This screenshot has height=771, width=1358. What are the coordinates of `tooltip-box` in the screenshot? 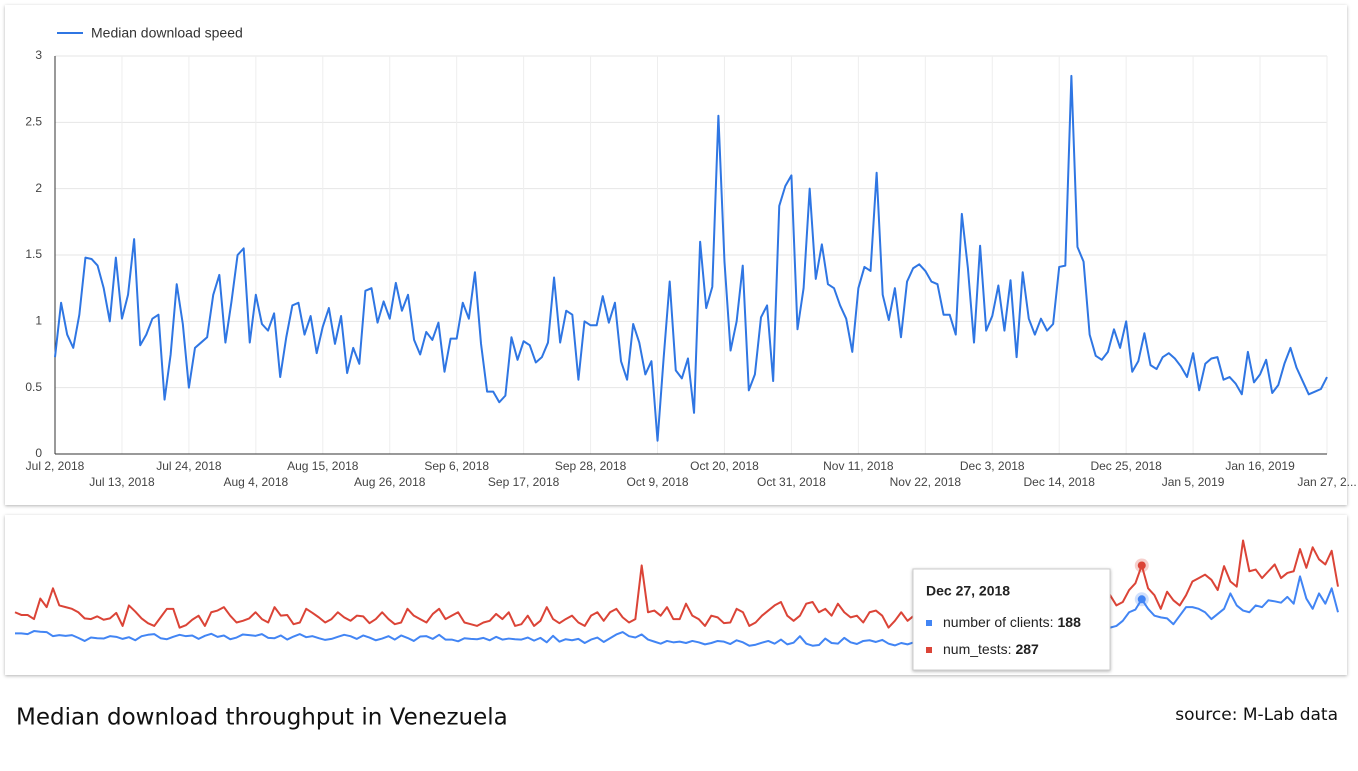 It's located at (1011, 619).